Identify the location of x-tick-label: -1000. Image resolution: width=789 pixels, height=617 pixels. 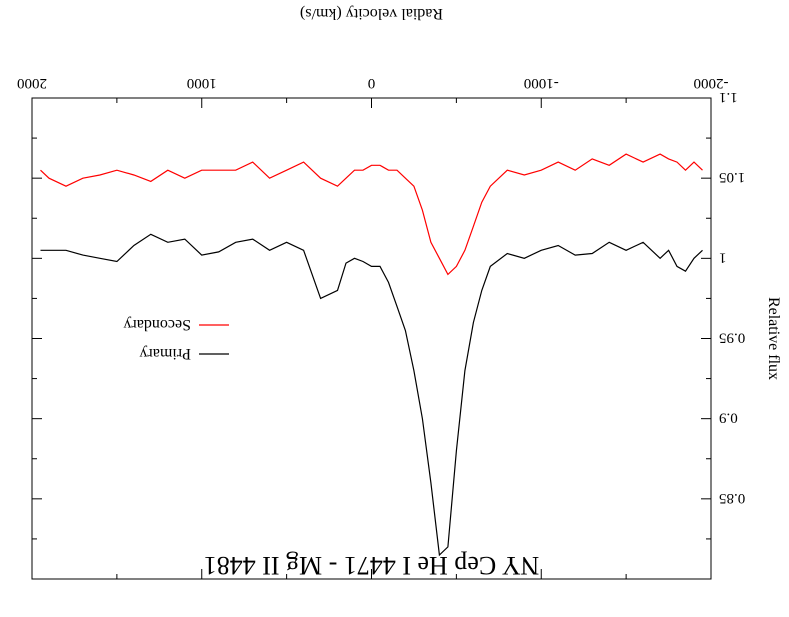
(541, 83).